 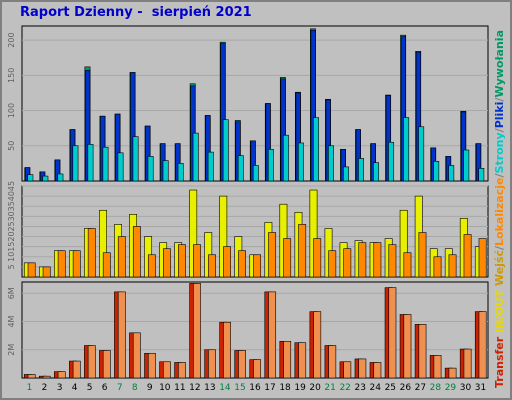 I want to click on y-tick-label: 50, so click(x=11, y=146).